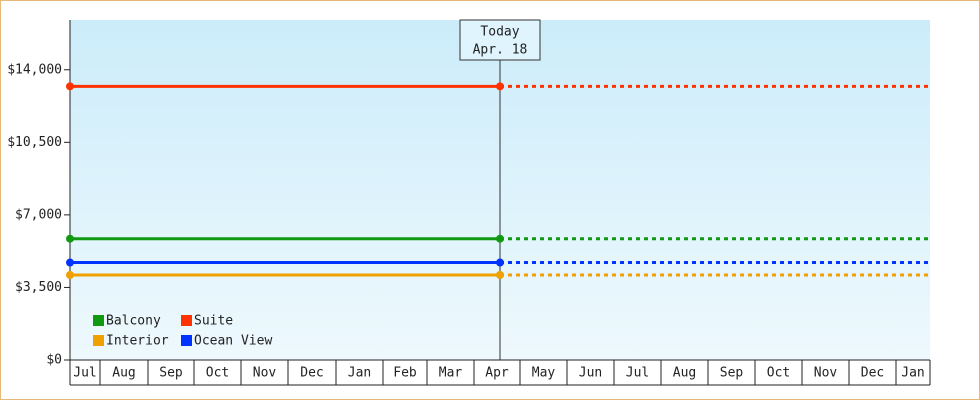 This screenshot has width=980, height=400. Describe the element at coordinates (38, 214) in the screenshot. I see `y-tick-label: $7,000` at that location.